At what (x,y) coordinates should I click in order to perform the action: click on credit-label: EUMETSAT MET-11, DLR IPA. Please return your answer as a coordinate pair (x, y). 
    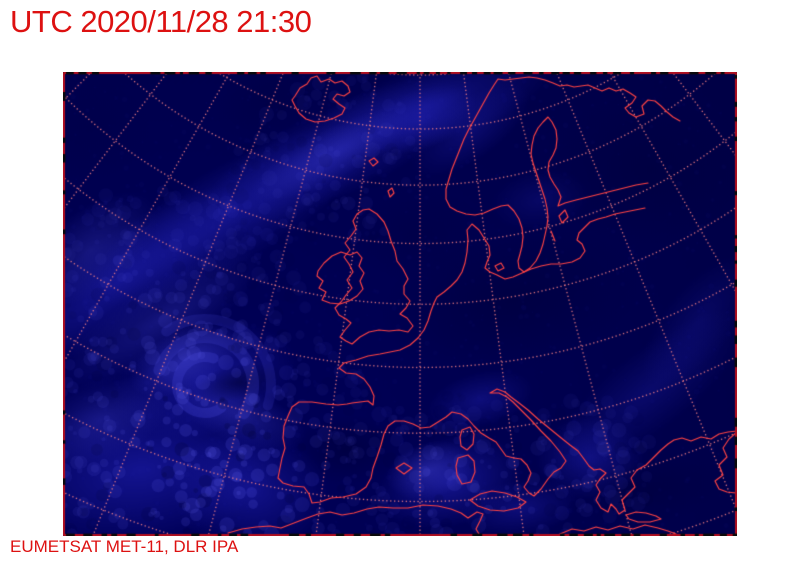
    Looking at the image, I should click on (124, 546).